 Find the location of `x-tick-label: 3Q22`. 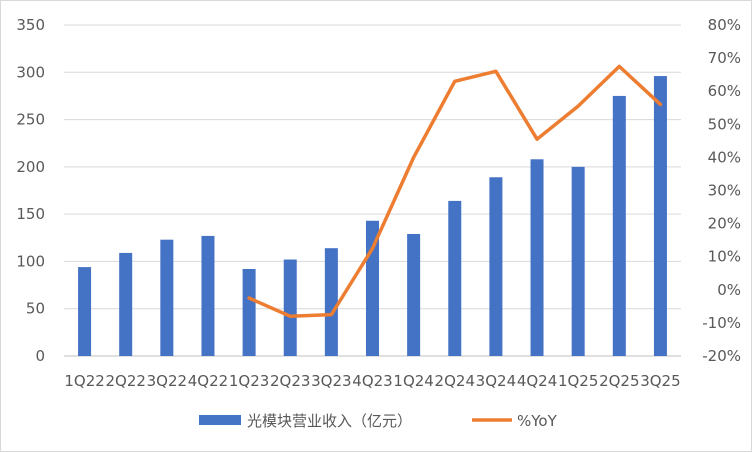

x-tick-label: 3Q22 is located at coordinates (167, 381).